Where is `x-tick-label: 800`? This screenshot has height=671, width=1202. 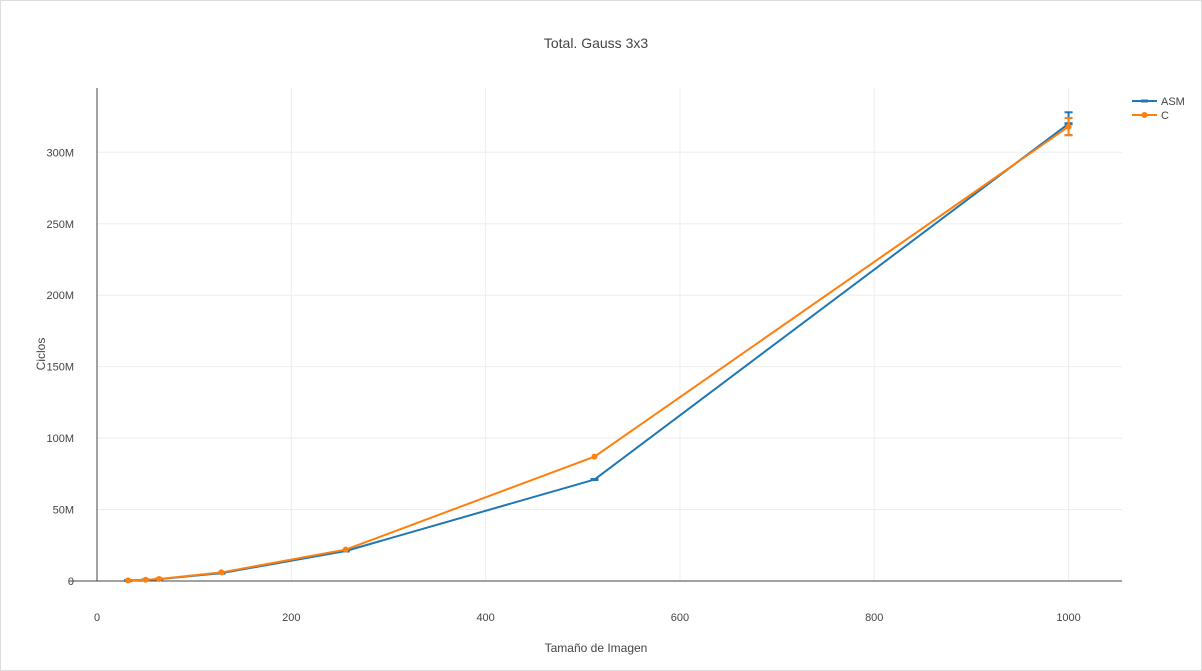
x-tick-label: 800 is located at coordinates (874, 618).